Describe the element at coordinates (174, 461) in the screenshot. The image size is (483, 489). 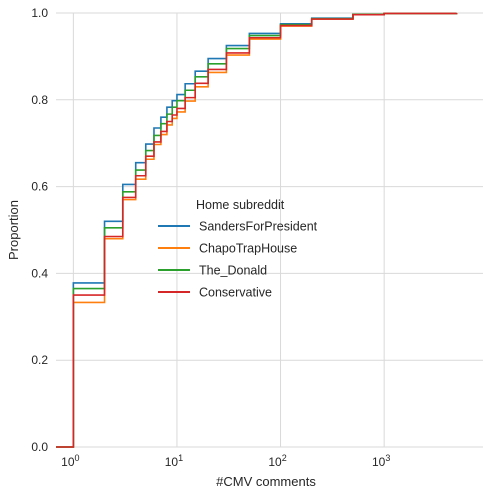
I see `x-tick-label: 10¹` at that location.